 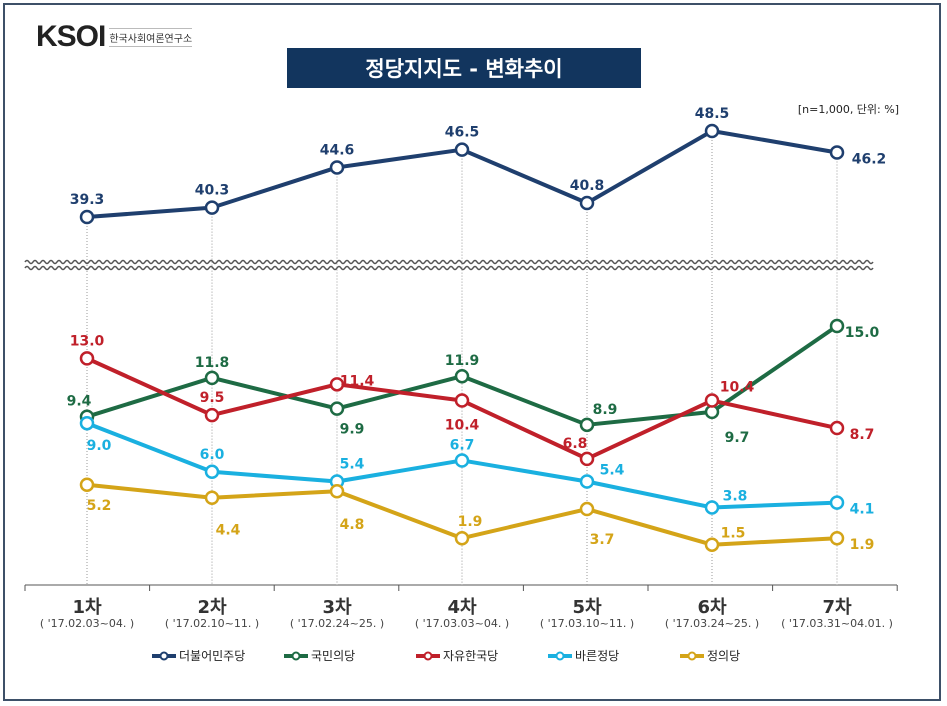 I want to click on data-label: 4.4, so click(x=228, y=531).